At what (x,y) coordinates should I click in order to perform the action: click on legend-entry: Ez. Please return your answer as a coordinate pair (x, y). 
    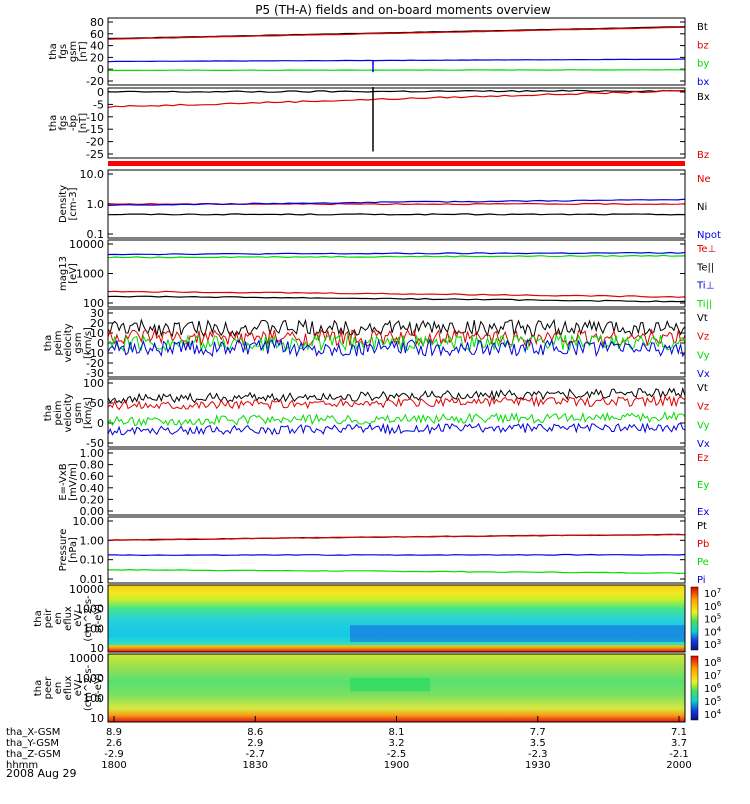
    Looking at the image, I should click on (703, 458).